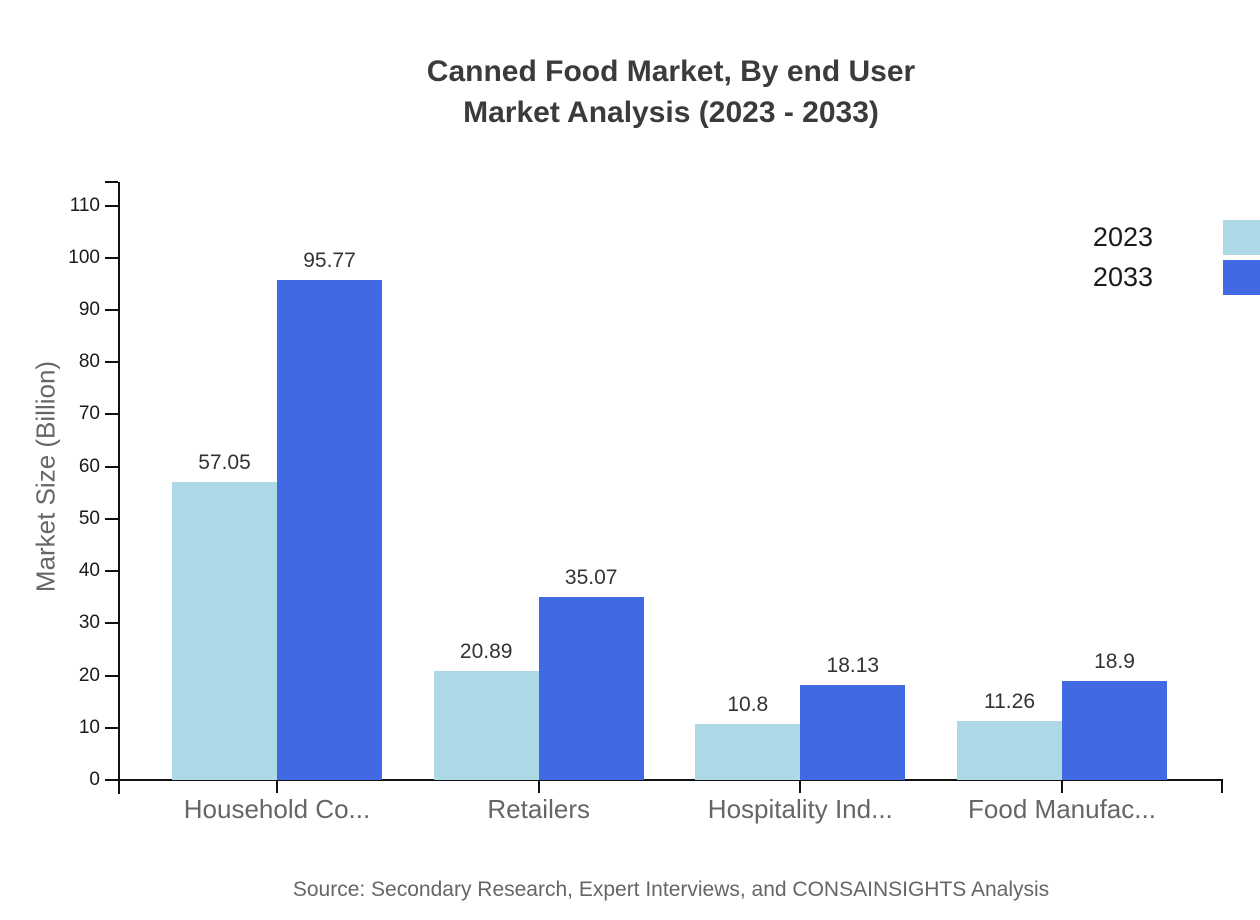 This screenshot has width=1260, height=920. Describe the element at coordinates (89, 466) in the screenshot. I see `y-tick-label: 60` at that location.